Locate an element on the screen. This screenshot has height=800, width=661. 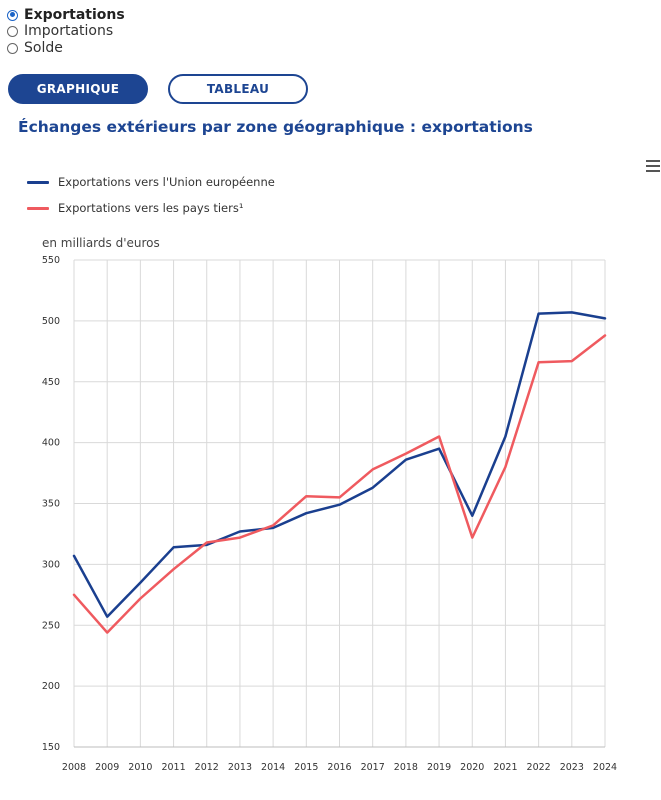
y-tick-label: 400 is located at coordinates (51, 443).